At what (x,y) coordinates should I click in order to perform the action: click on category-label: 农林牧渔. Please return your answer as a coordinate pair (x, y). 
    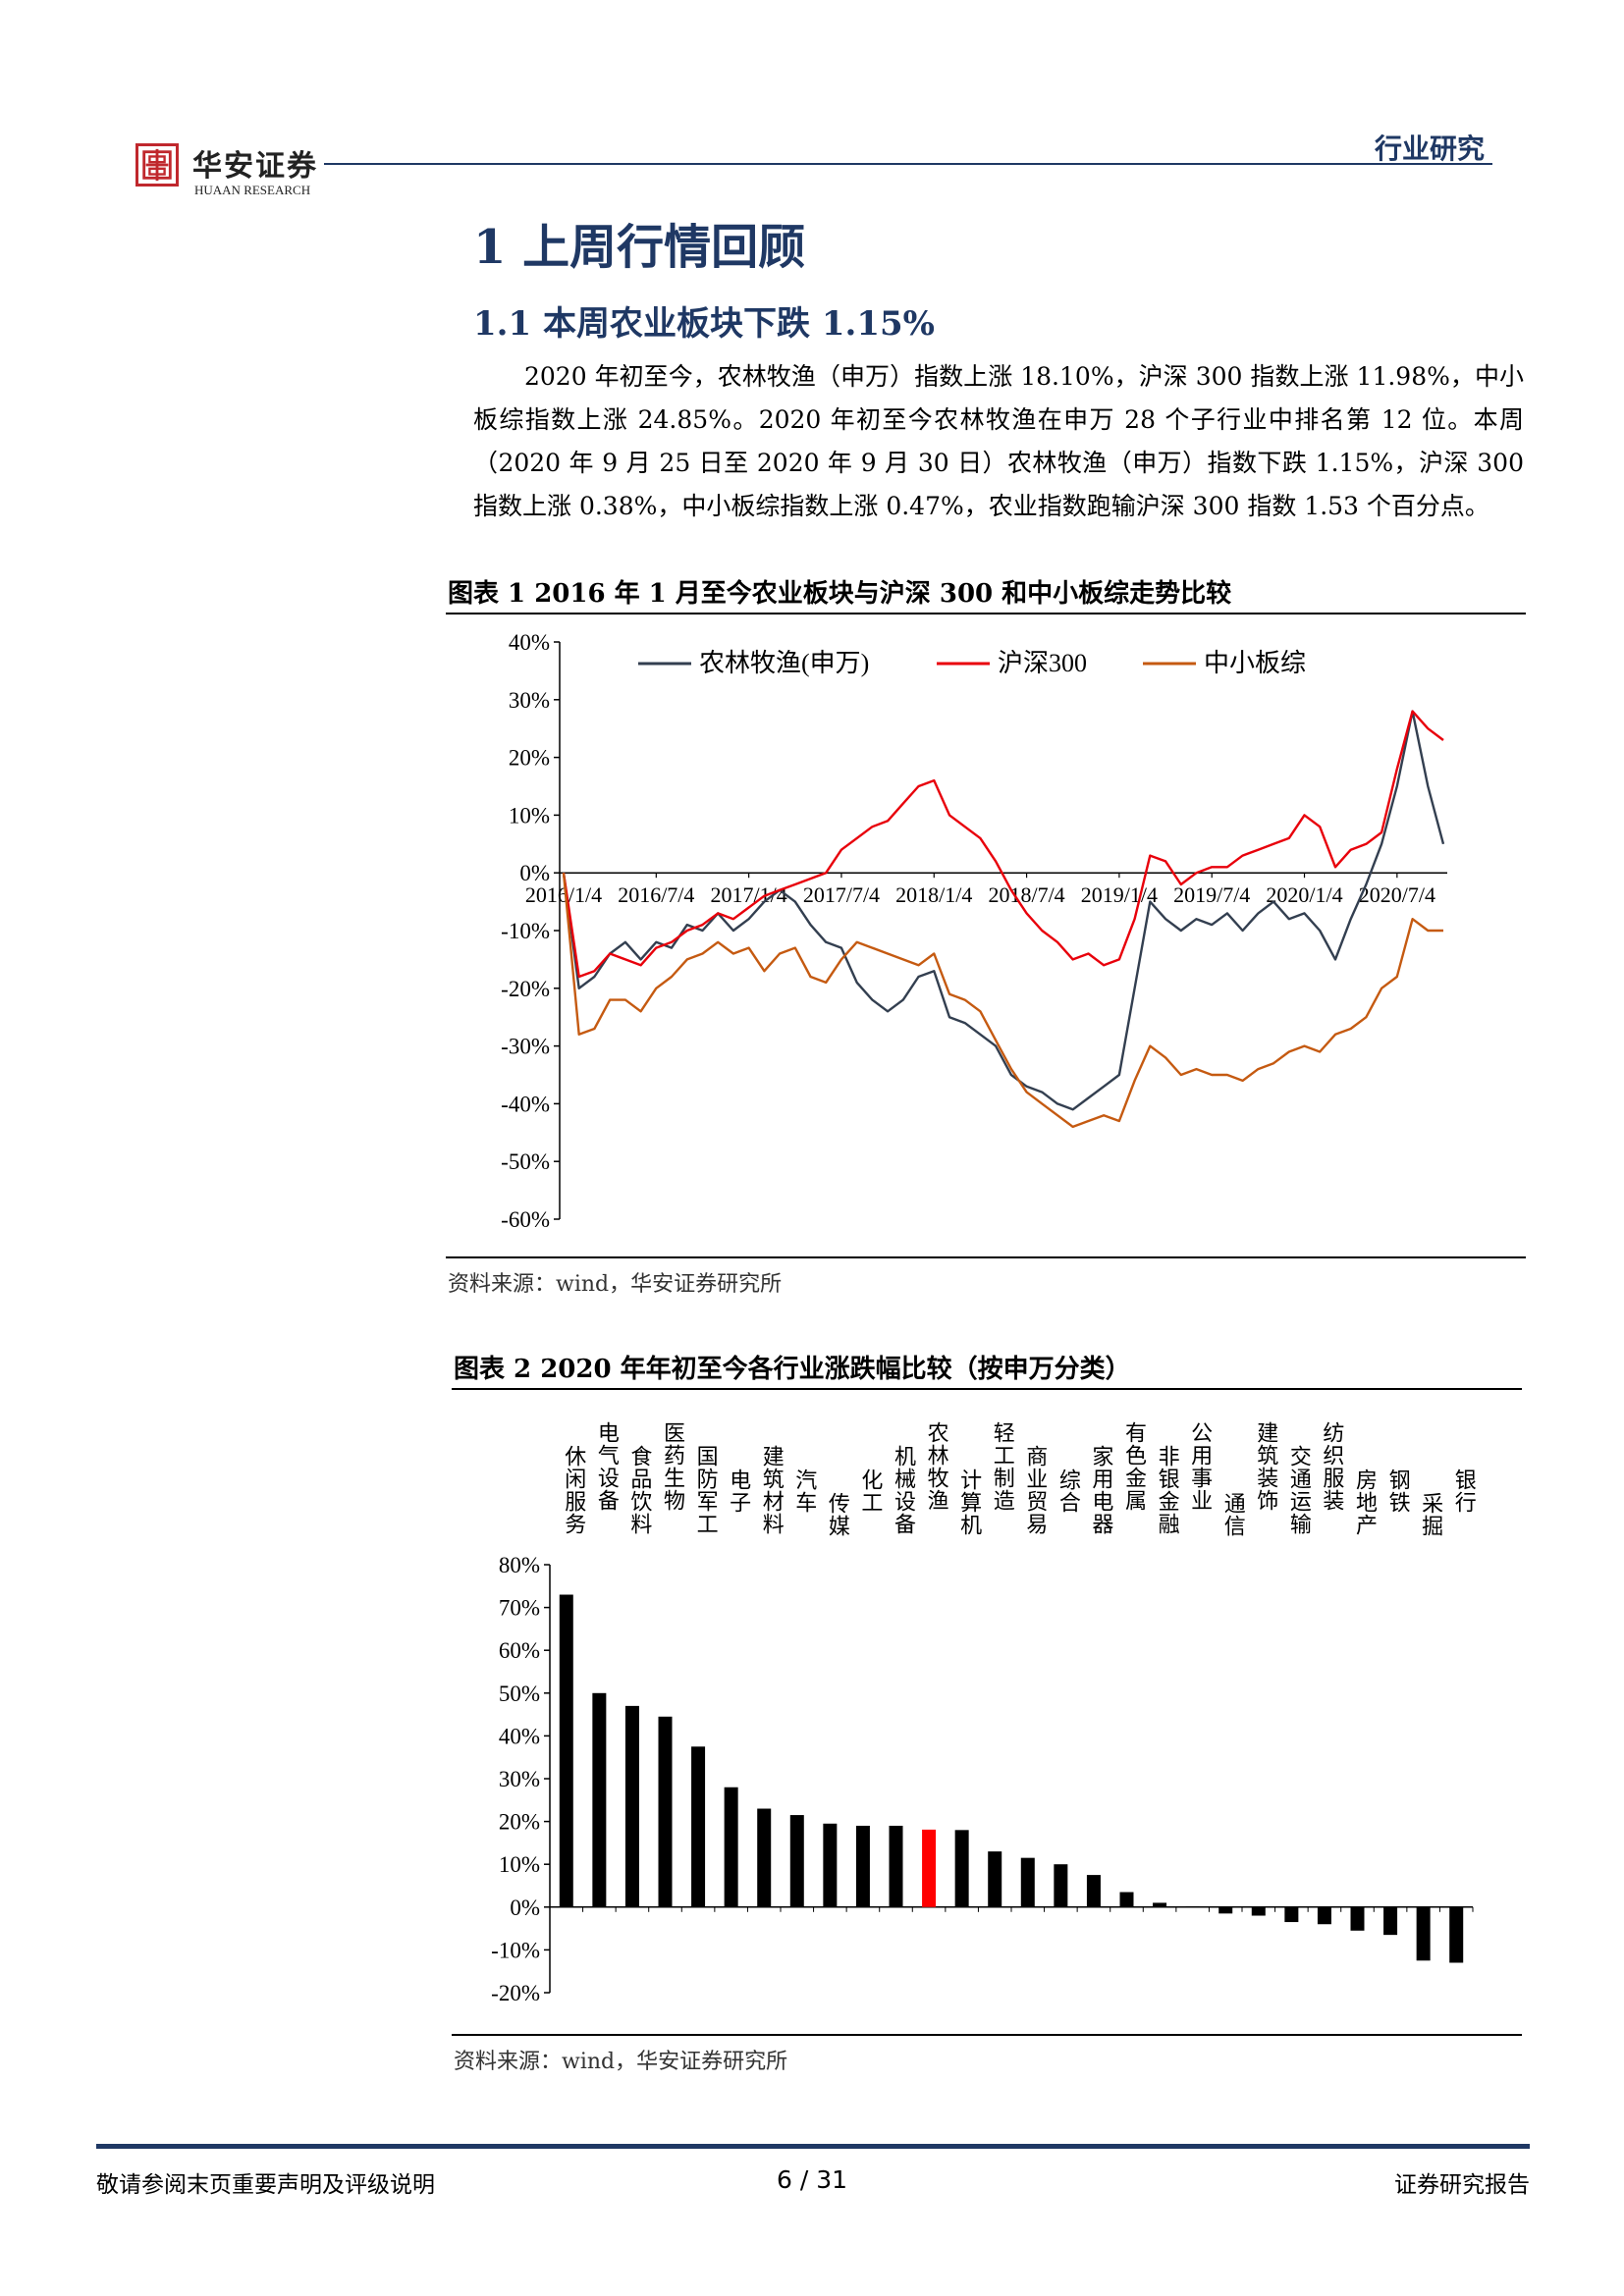
    Looking at the image, I should click on (937, 1466).